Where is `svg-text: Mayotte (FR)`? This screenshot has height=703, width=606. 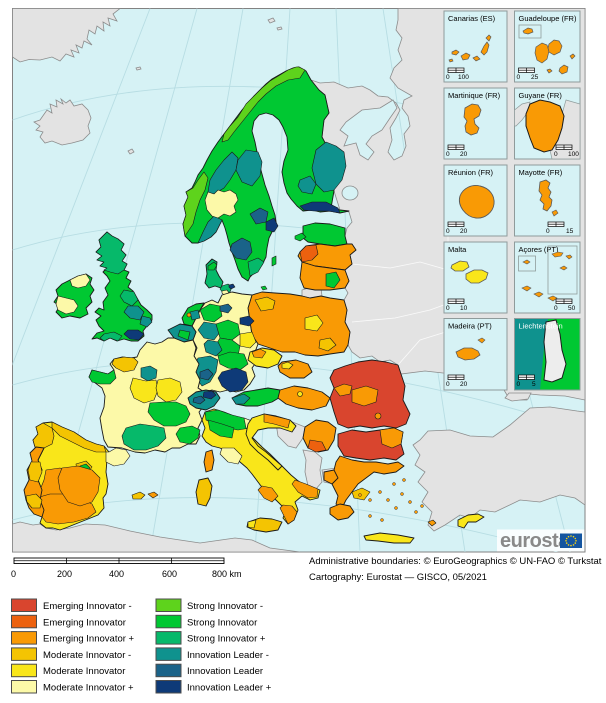
svg-text: Mayotte (FR) is located at coordinates (541, 172).